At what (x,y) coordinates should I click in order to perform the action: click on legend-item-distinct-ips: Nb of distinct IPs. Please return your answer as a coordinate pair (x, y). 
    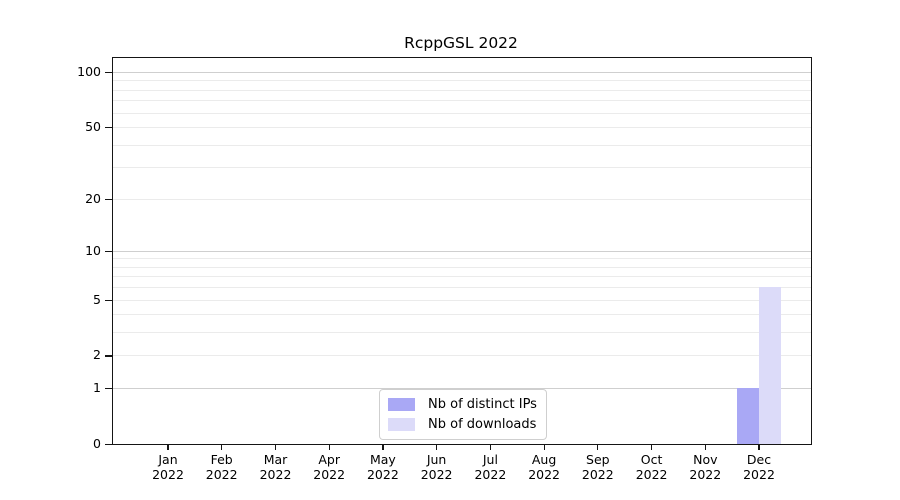
    Looking at the image, I should click on (462, 404).